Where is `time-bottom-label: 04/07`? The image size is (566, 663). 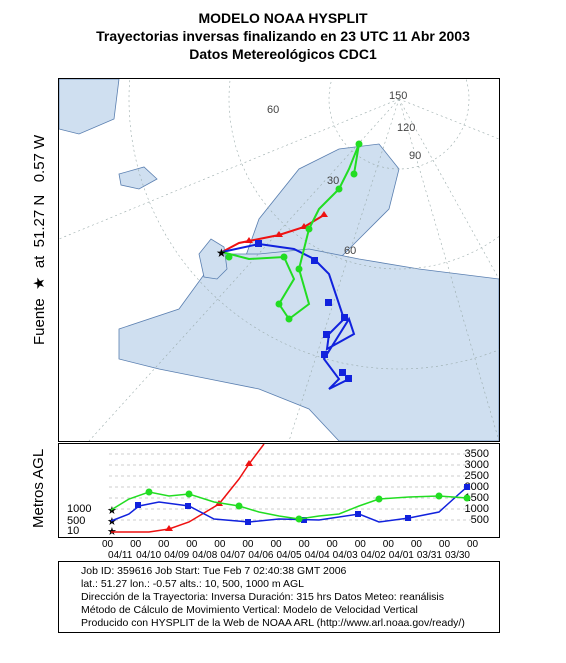 time-bottom-label: 04/07 is located at coordinates (233, 555).